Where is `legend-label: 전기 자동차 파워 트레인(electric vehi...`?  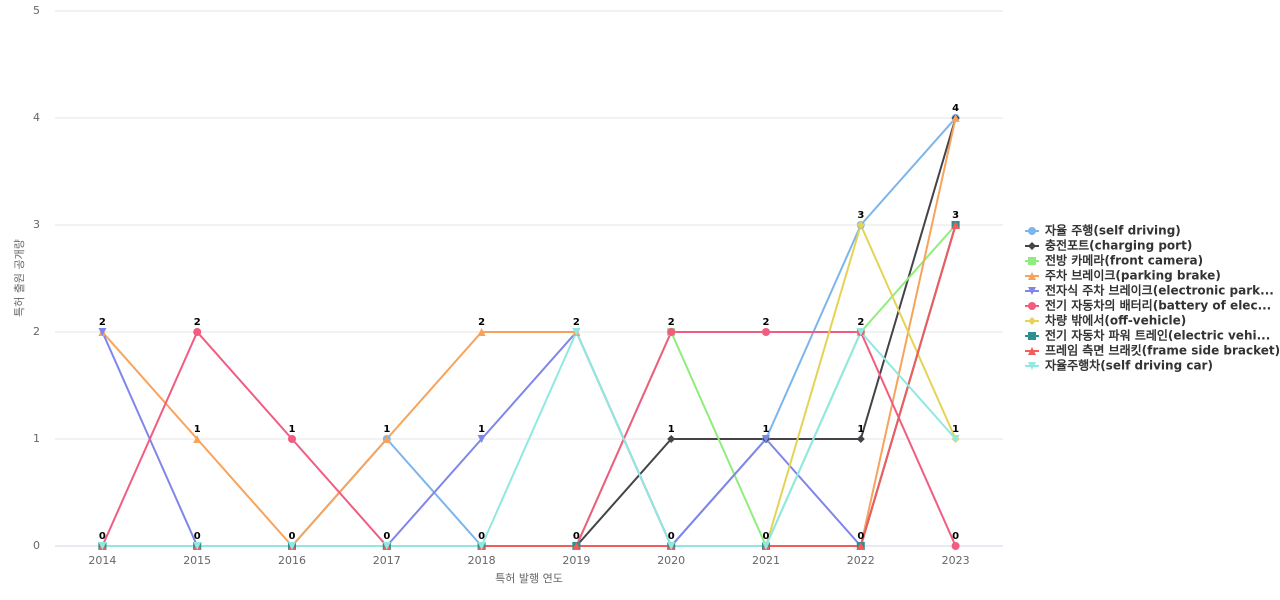 legend-label: 전기 자동차 파워 트레인(electric vehi... is located at coordinates (1157, 335).